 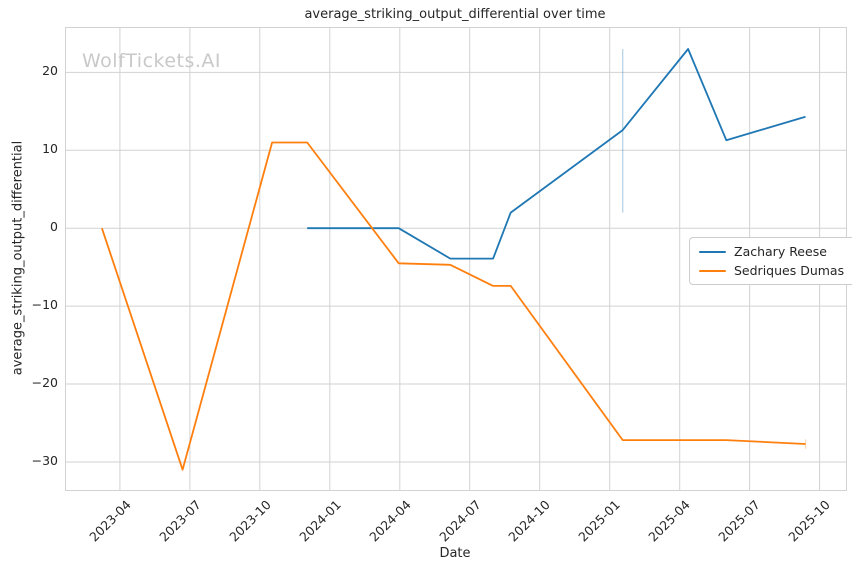 What do you see at coordinates (18, 258) in the screenshot?
I see `y-axis-label: average_striking_output_differential` at bounding box center [18, 258].